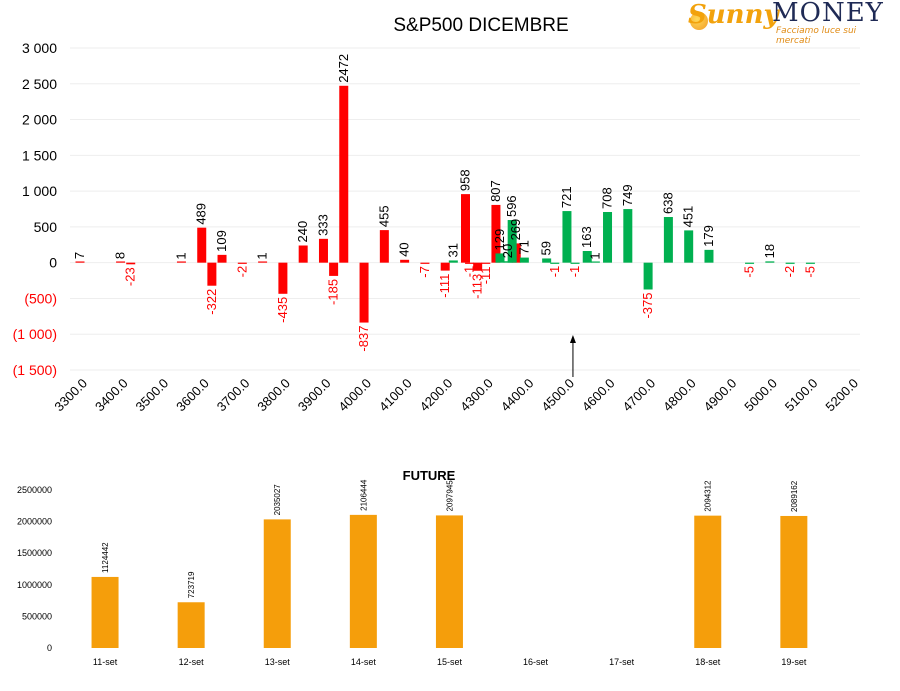  I want to click on data-label: -111, so click(444, 286).